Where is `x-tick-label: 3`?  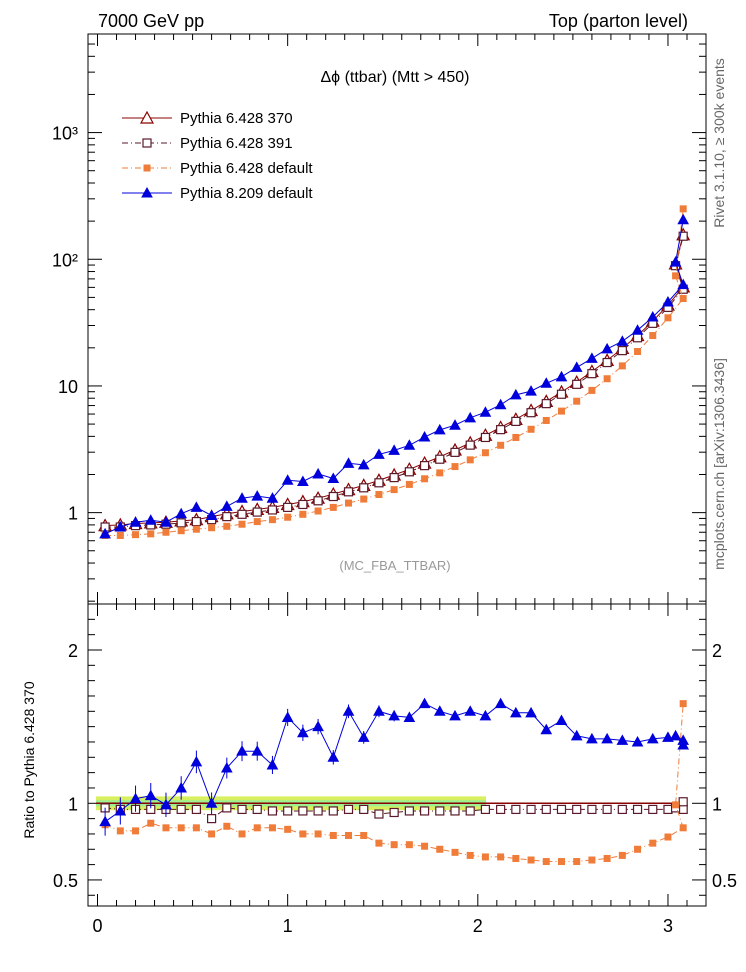
x-tick-label: 3 is located at coordinates (668, 926).